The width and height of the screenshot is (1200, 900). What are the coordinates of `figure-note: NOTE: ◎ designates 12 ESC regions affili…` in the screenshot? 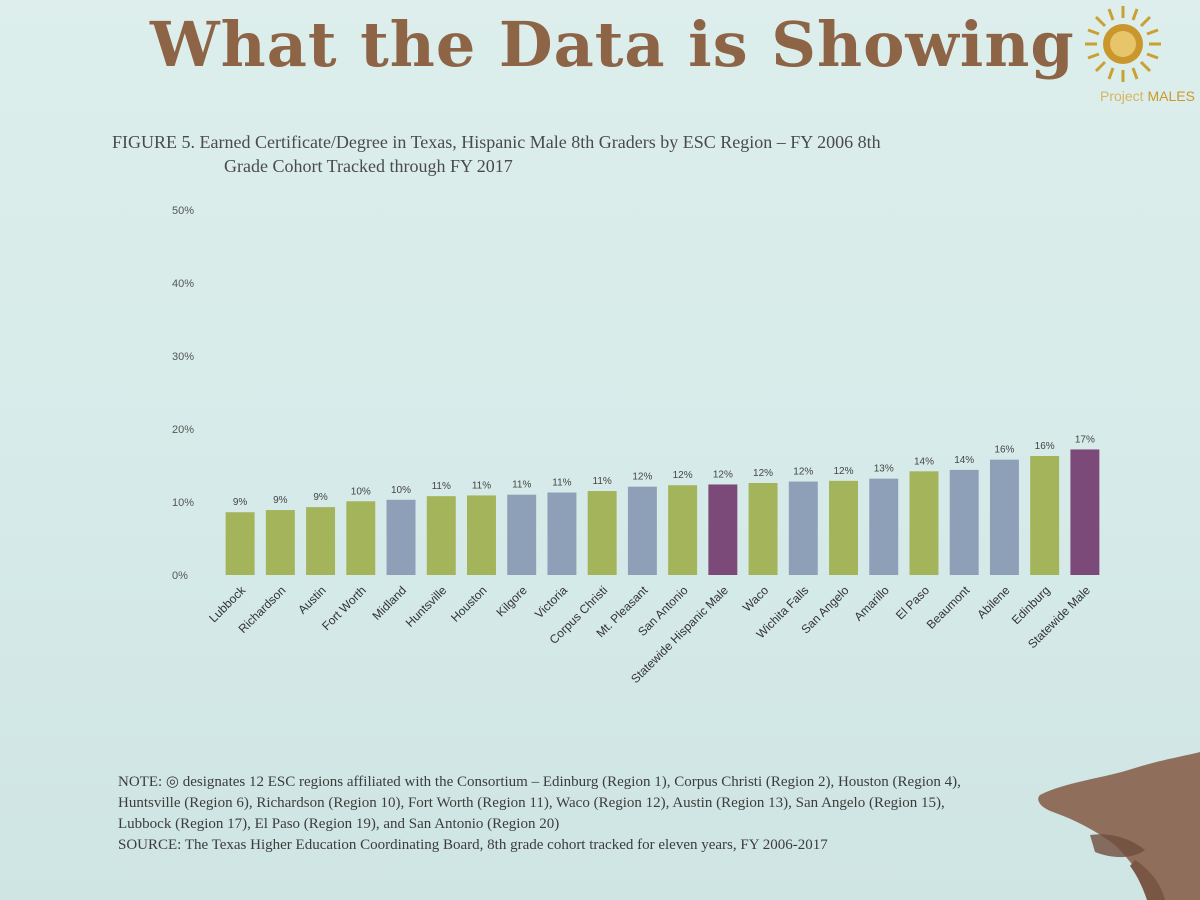 It's located at (618, 814).